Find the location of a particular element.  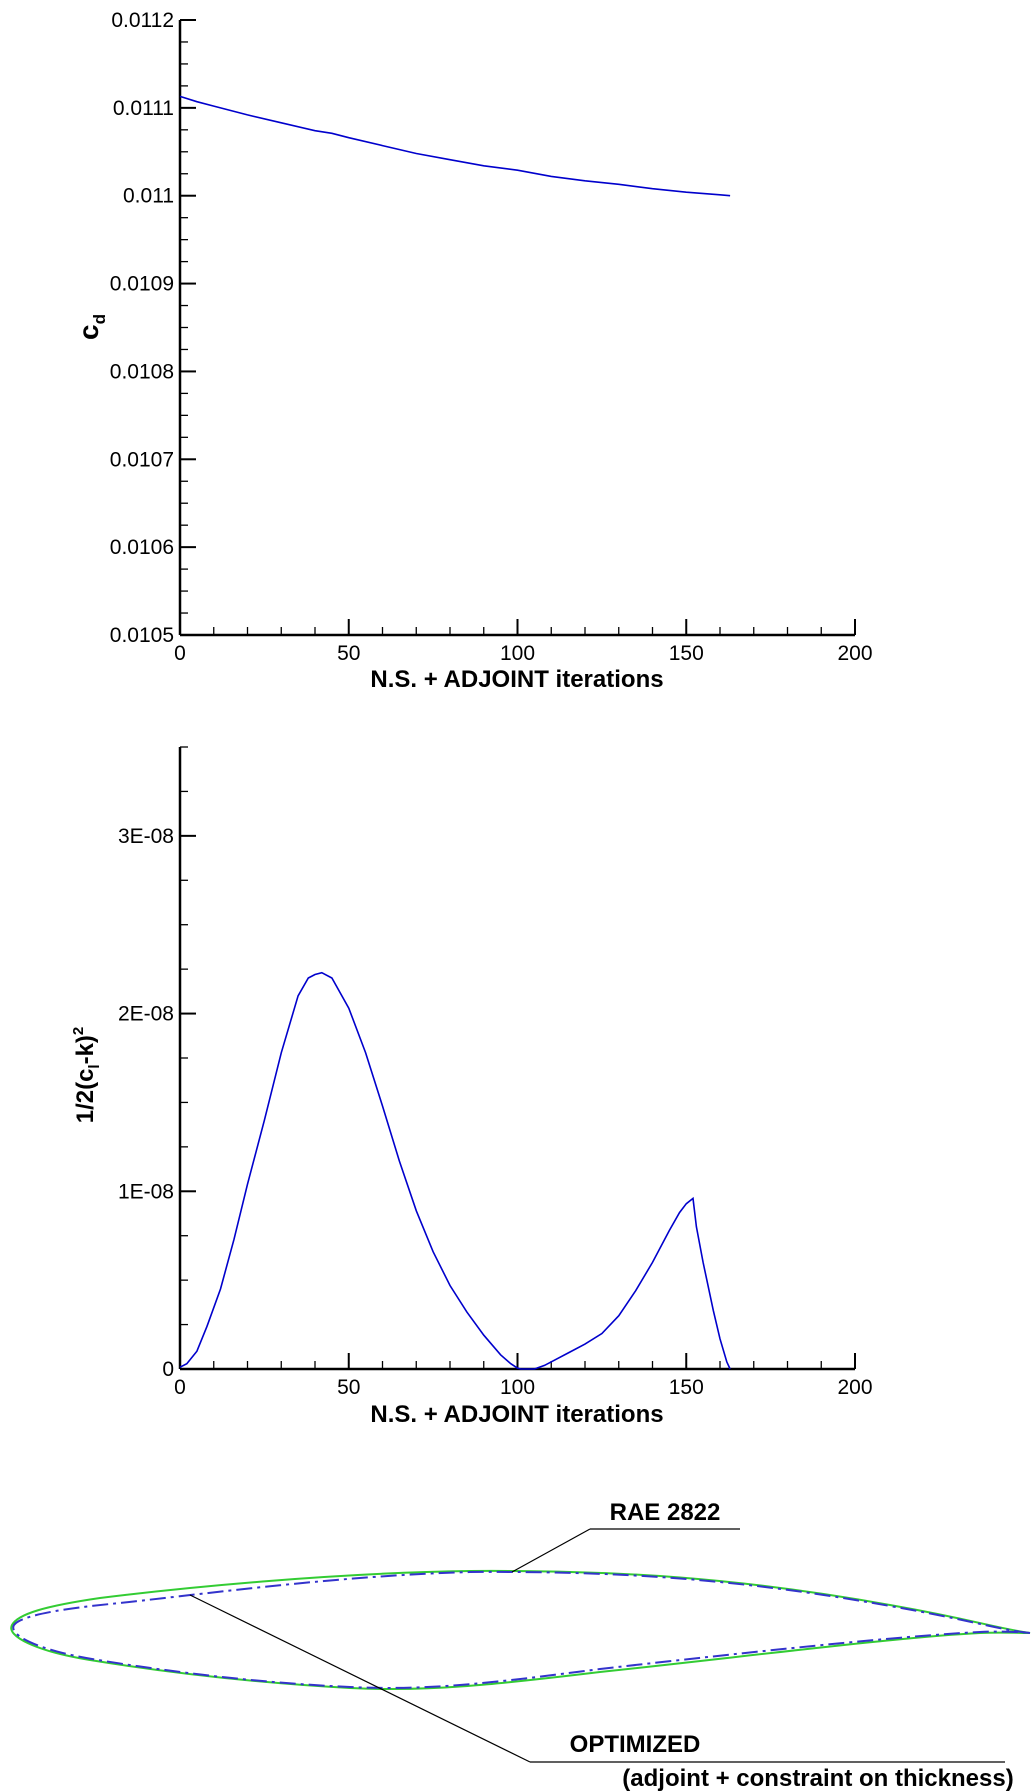

y-tick-label: 0.011 is located at coordinates (148, 196).